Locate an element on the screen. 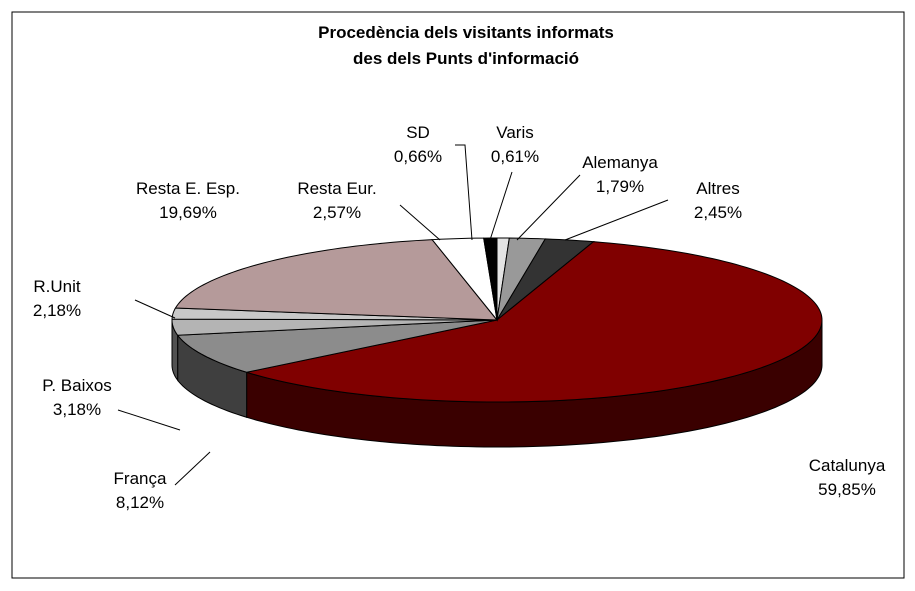 This screenshot has width=915, height=591. chart-title: des dels Punts d'informació is located at coordinates (466, 58).